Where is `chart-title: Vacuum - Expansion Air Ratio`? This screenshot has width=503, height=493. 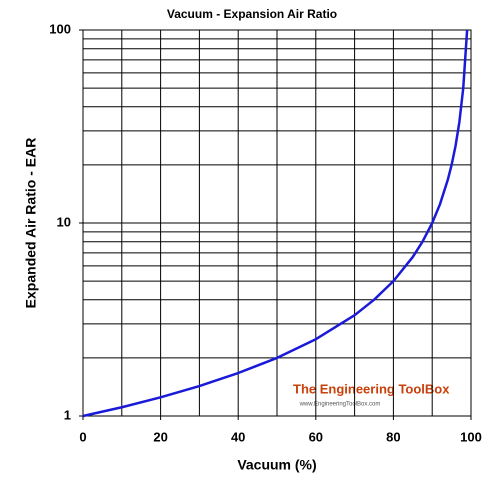 chart-title: Vacuum - Expansion Air Ratio is located at coordinates (252, 14).